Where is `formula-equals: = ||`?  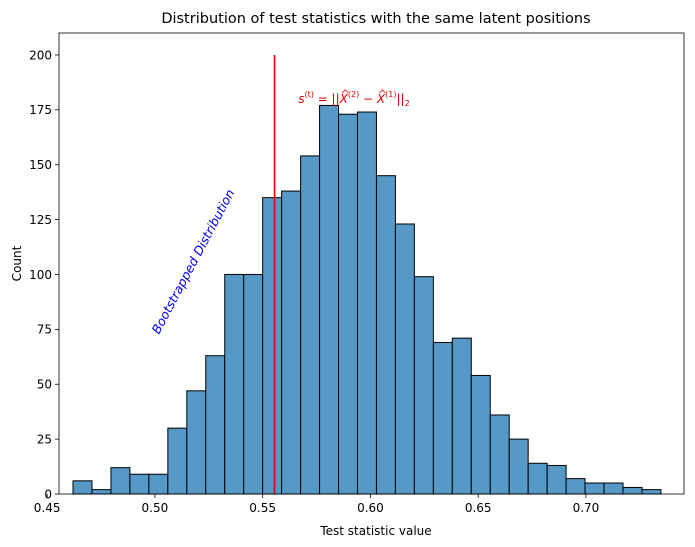 formula-equals: = || is located at coordinates (327, 99).